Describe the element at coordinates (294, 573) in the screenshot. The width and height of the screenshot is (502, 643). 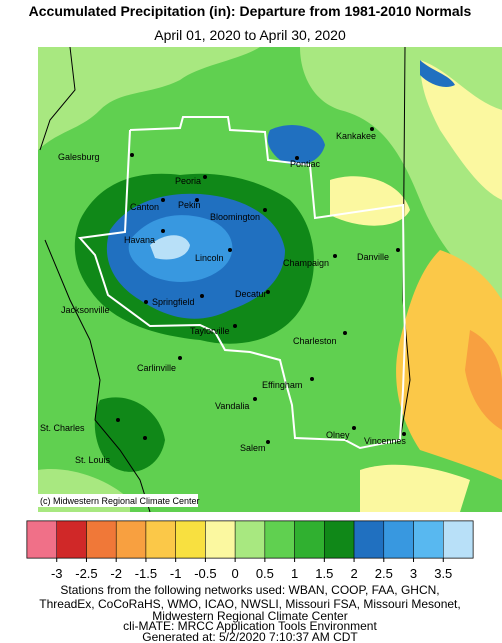
I see `legend-tick-label: 1` at that location.